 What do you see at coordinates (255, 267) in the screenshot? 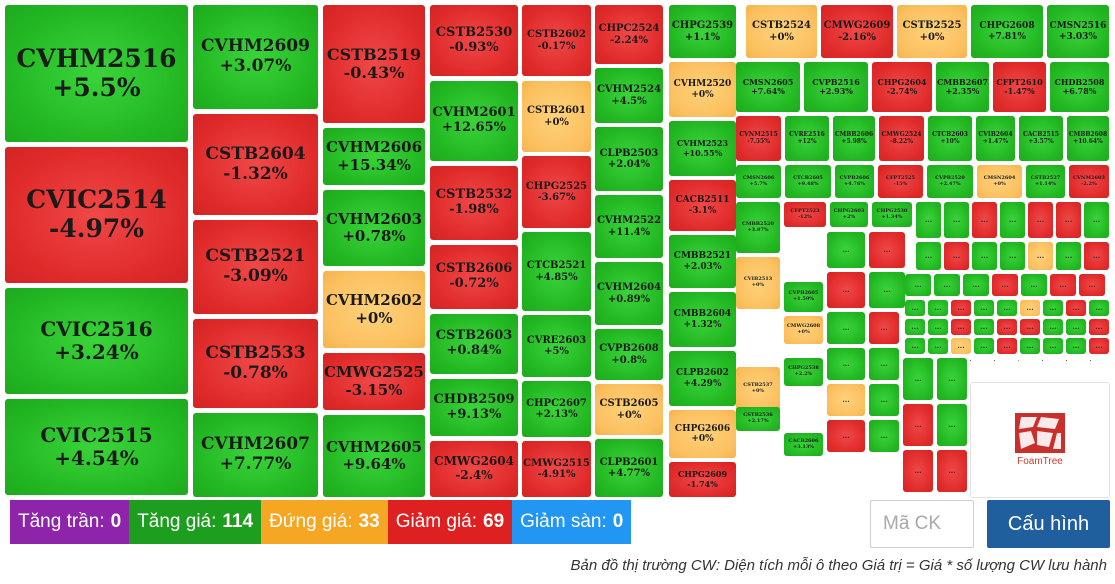
I see `tile-cstb2521: CSTB2521 -3.09%` at bounding box center [255, 267].